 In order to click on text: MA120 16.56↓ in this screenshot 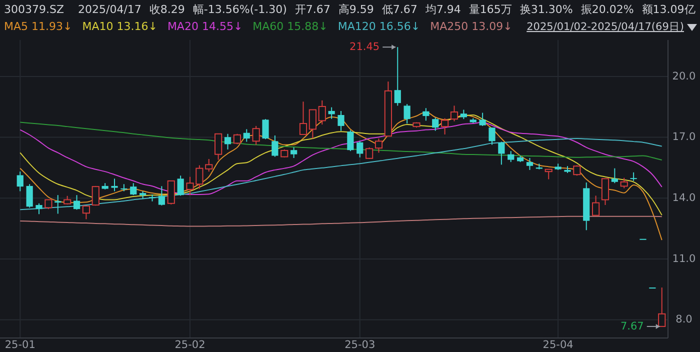, I will do `click(379, 26)`.